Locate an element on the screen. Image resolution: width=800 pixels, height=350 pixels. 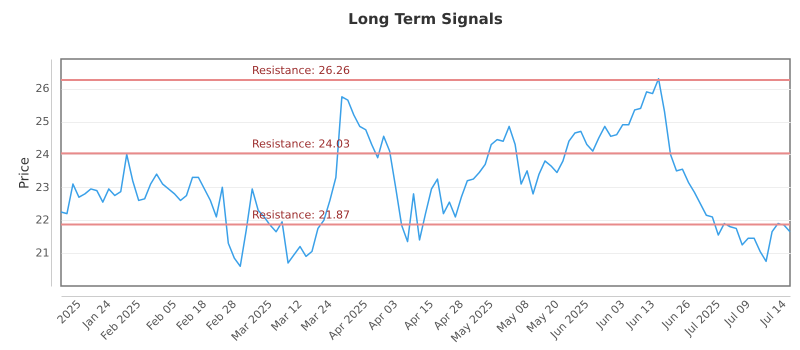
y-tick-label: 21 is located at coordinates (43, 253).